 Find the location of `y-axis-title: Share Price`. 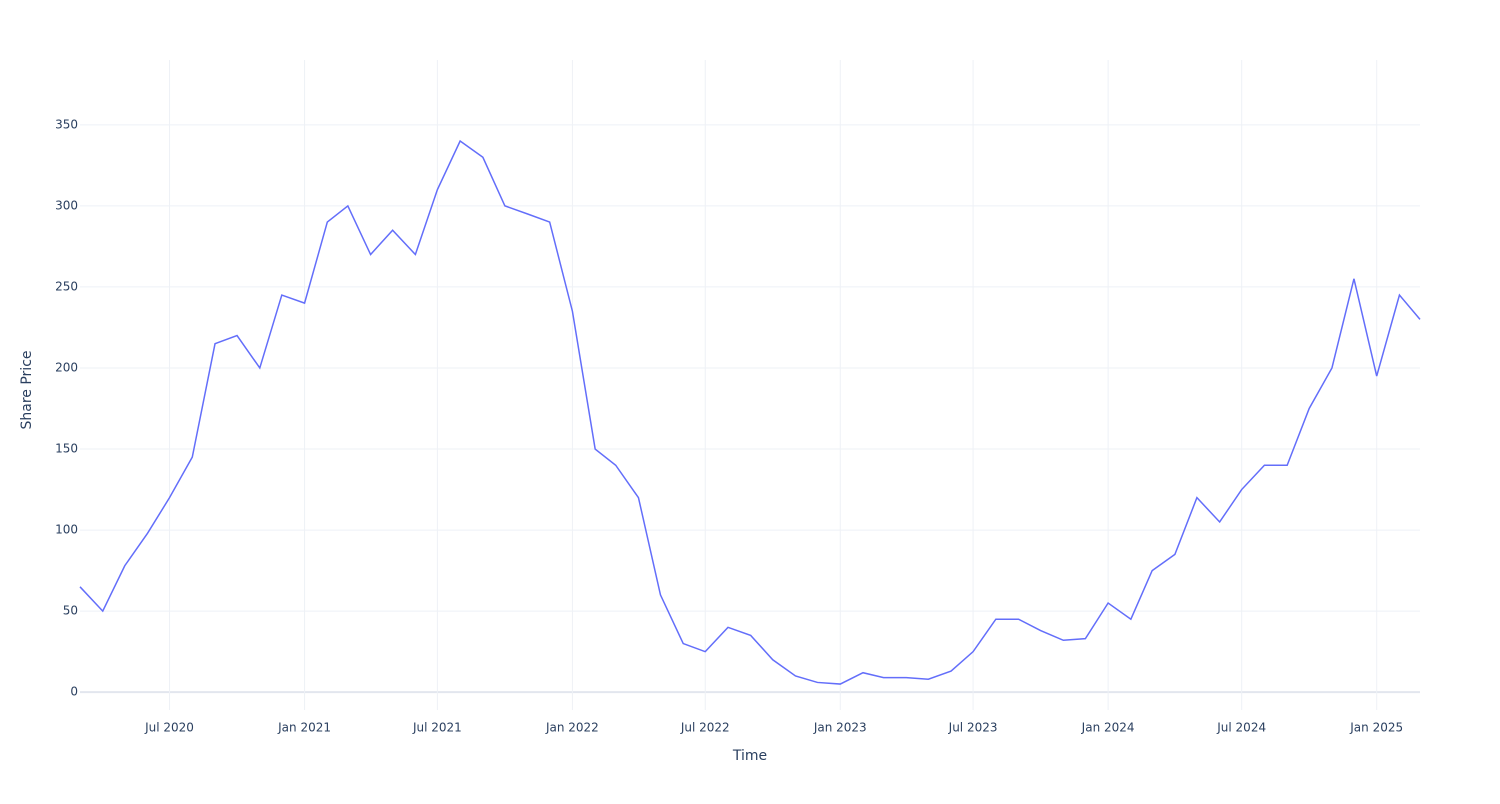

y-axis-title: Share Price is located at coordinates (27, 389).